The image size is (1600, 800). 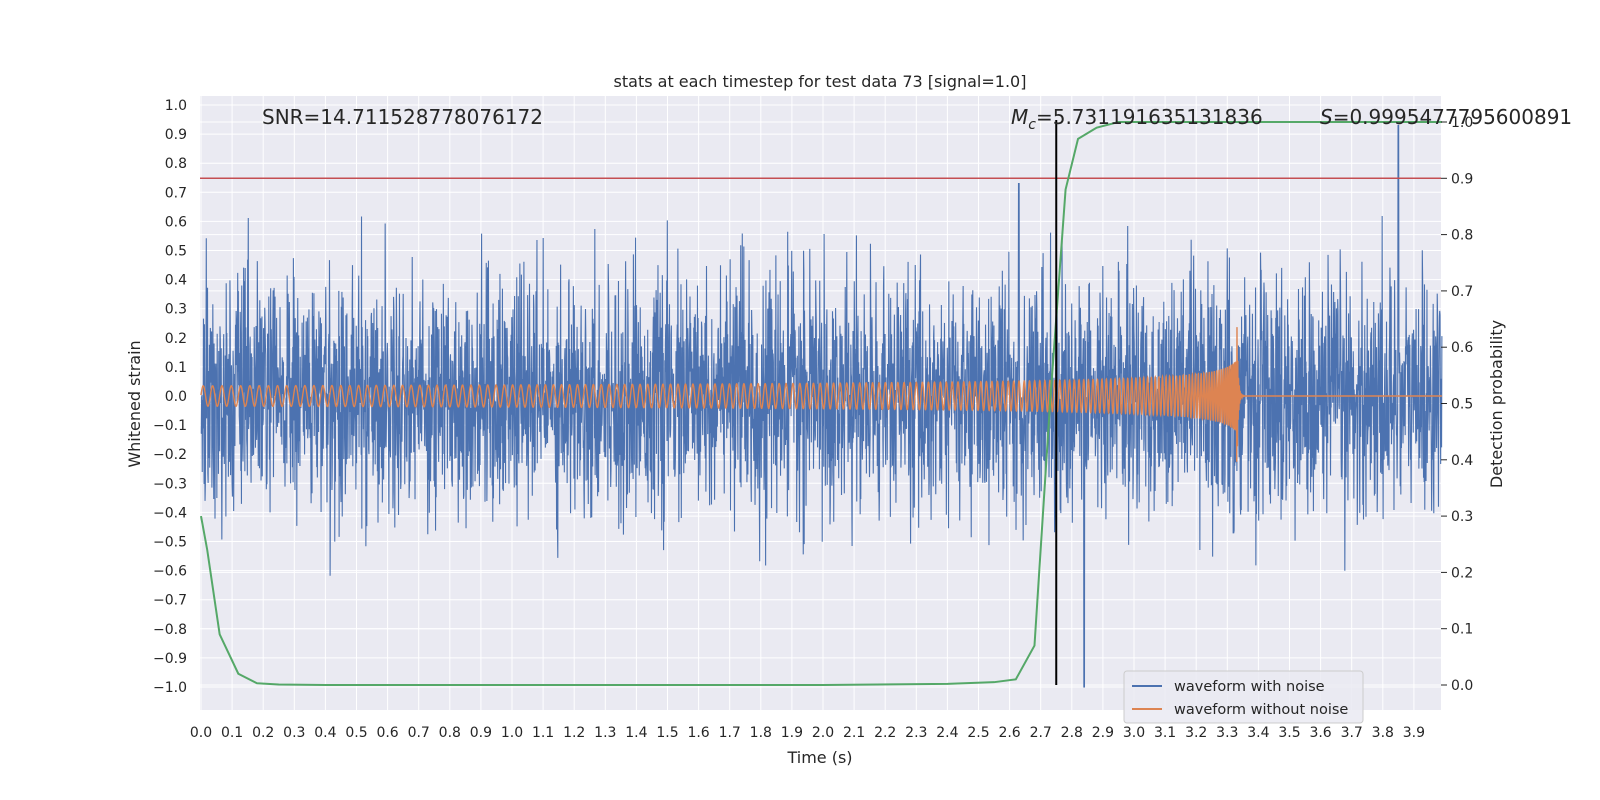 What do you see at coordinates (636, 733) in the screenshot?
I see `x-tick-label: 1.4` at bounding box center [636, 733].